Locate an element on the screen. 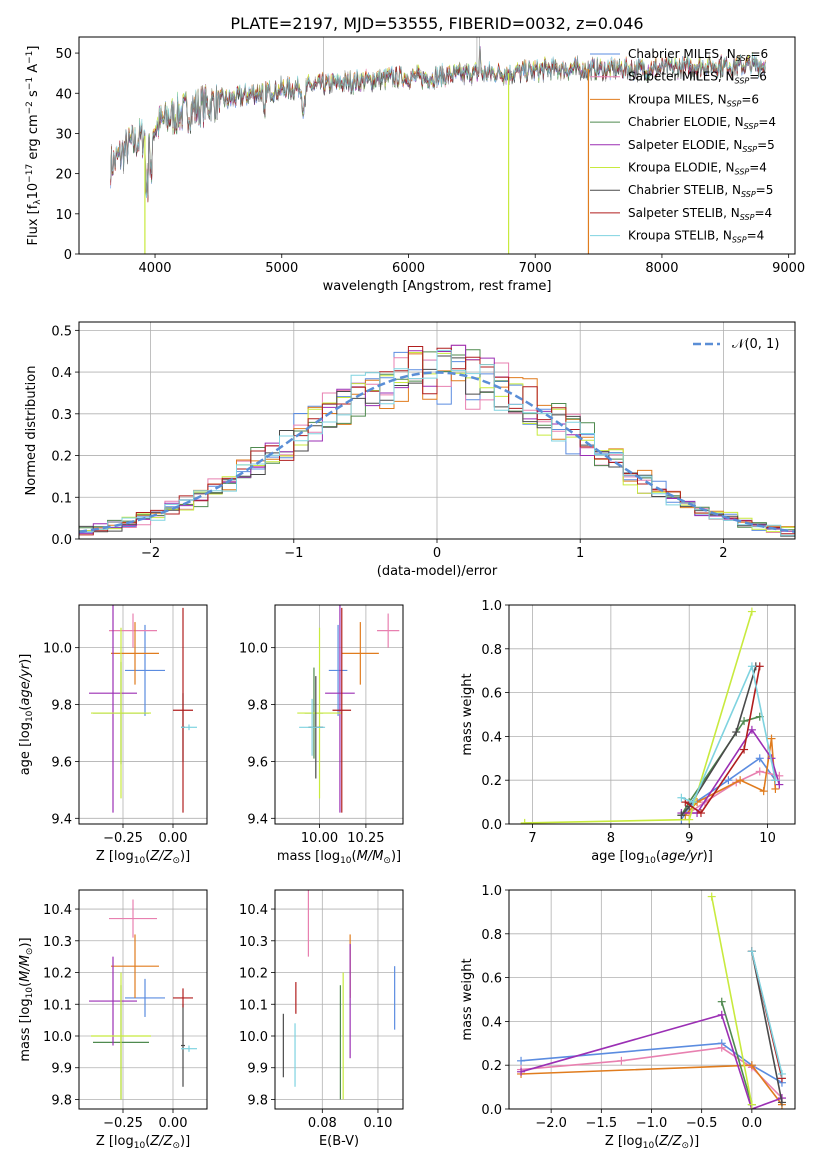 The height and width of the screenshot is (1170, 819). label-part: Normed distribution is located at coordinates (31, 431).